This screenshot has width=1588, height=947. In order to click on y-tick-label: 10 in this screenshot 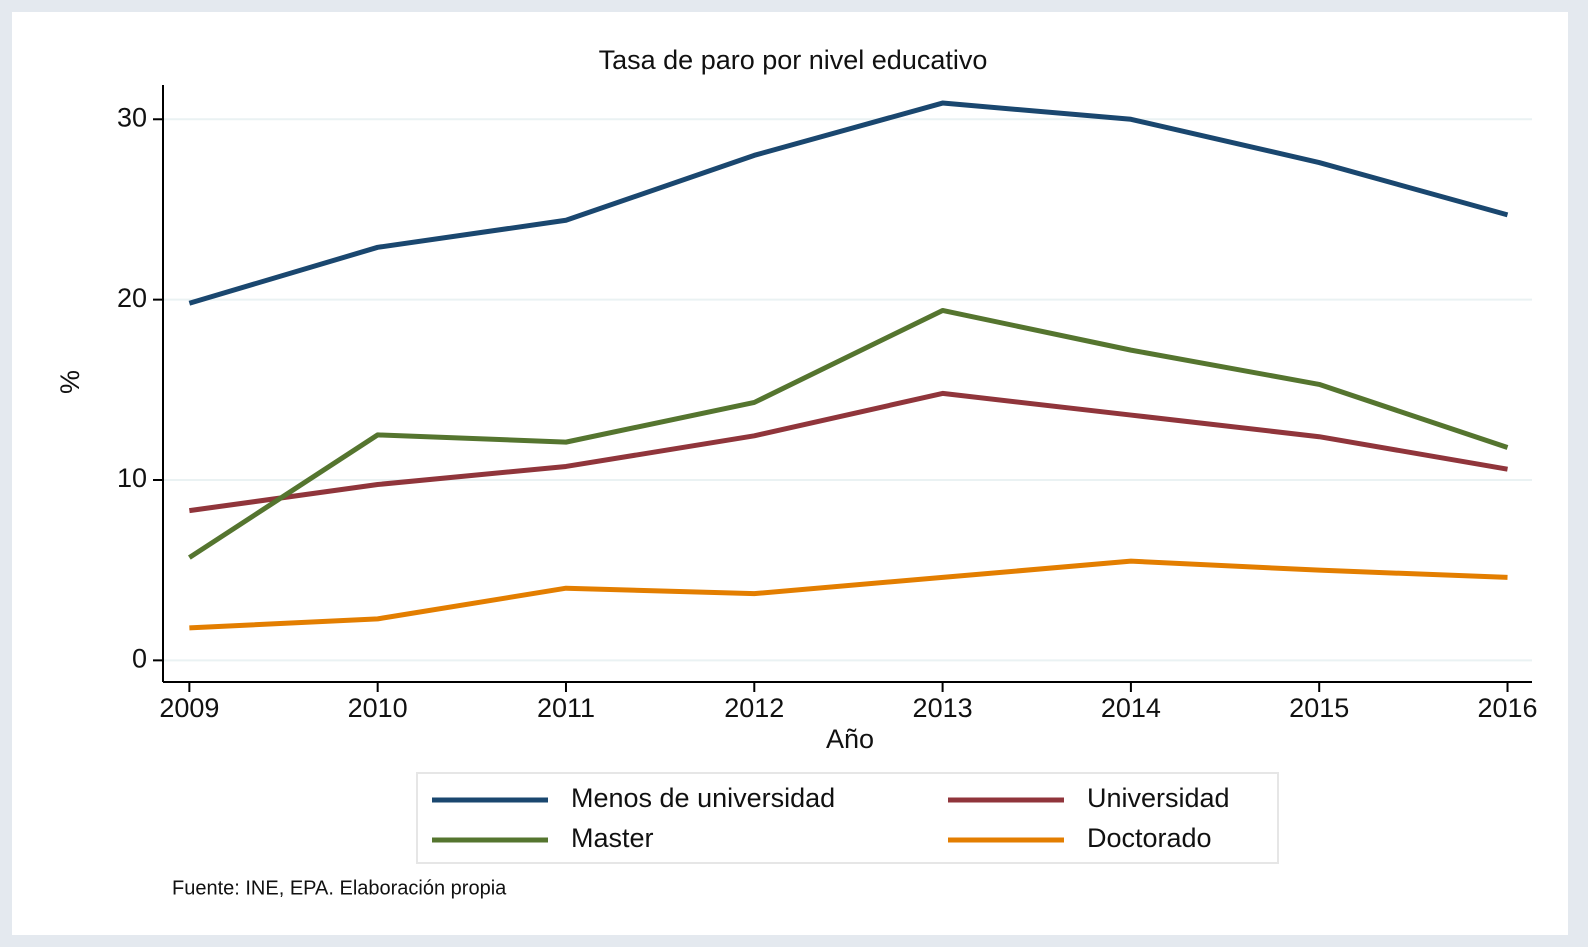, I will do `click(132, 478)`.